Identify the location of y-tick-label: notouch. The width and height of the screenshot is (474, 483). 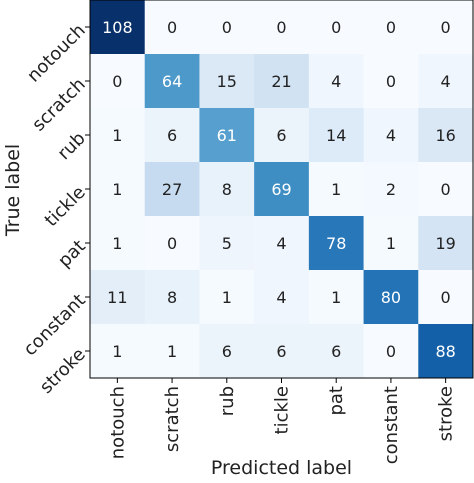
(56, 53).